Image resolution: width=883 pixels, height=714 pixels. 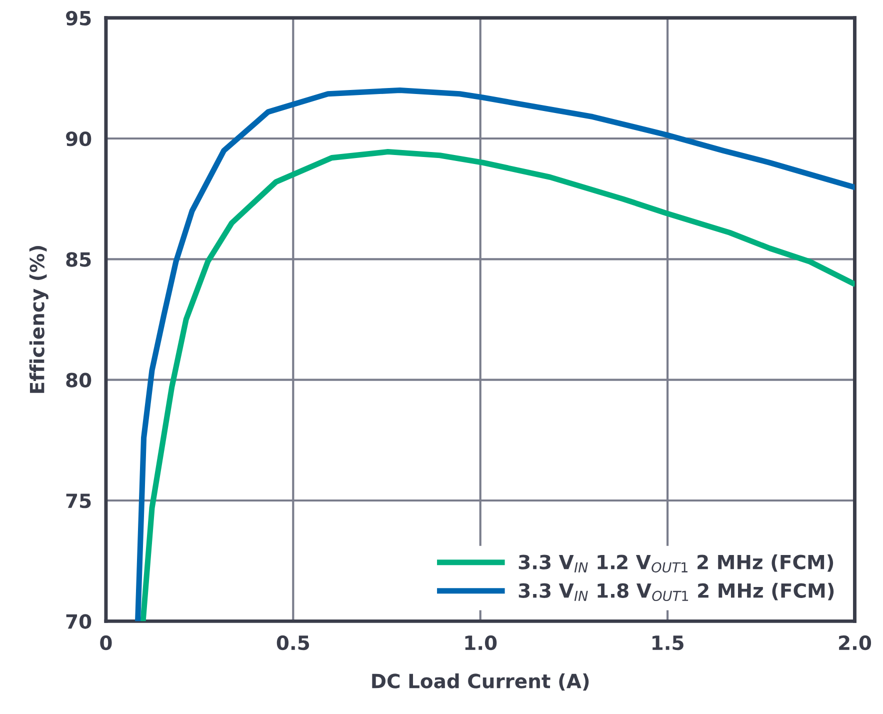 What do you see at coordinates (481, 642) in the screenshot?
I see `x-tick-label: 1.0` at bounding box center [481, 642].